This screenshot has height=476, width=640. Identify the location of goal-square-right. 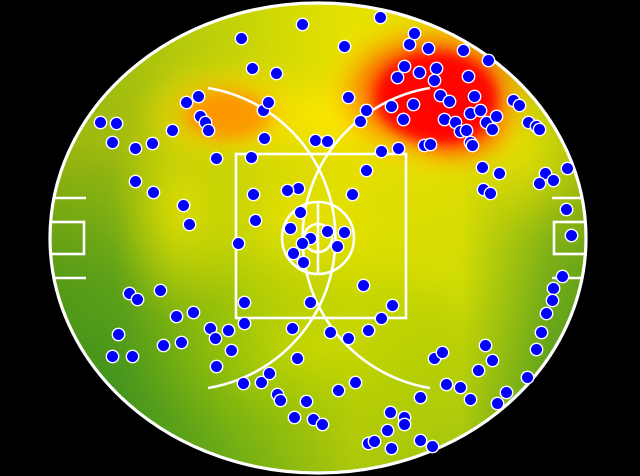
(569, 238).